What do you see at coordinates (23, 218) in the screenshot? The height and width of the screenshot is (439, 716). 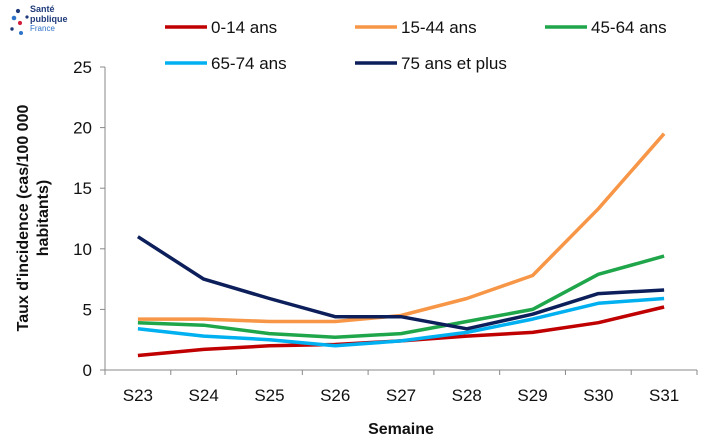 I see `y-axis-title-line1: Taux d'incidence (cas/100 000` at bounding box center [23, 218].